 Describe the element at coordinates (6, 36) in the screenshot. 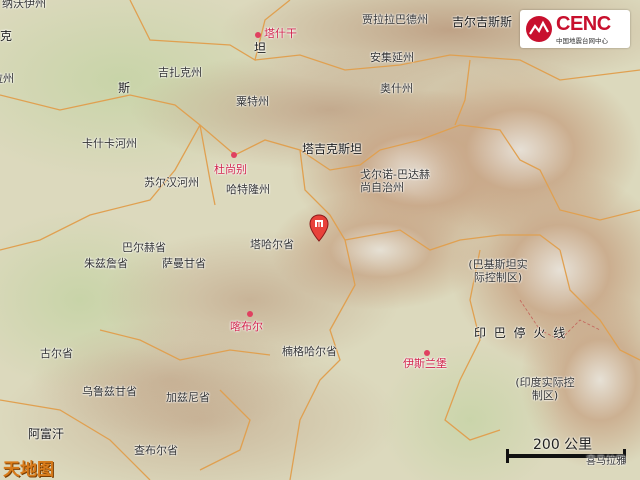

I see `country-label-left-edge: 克` at that location.